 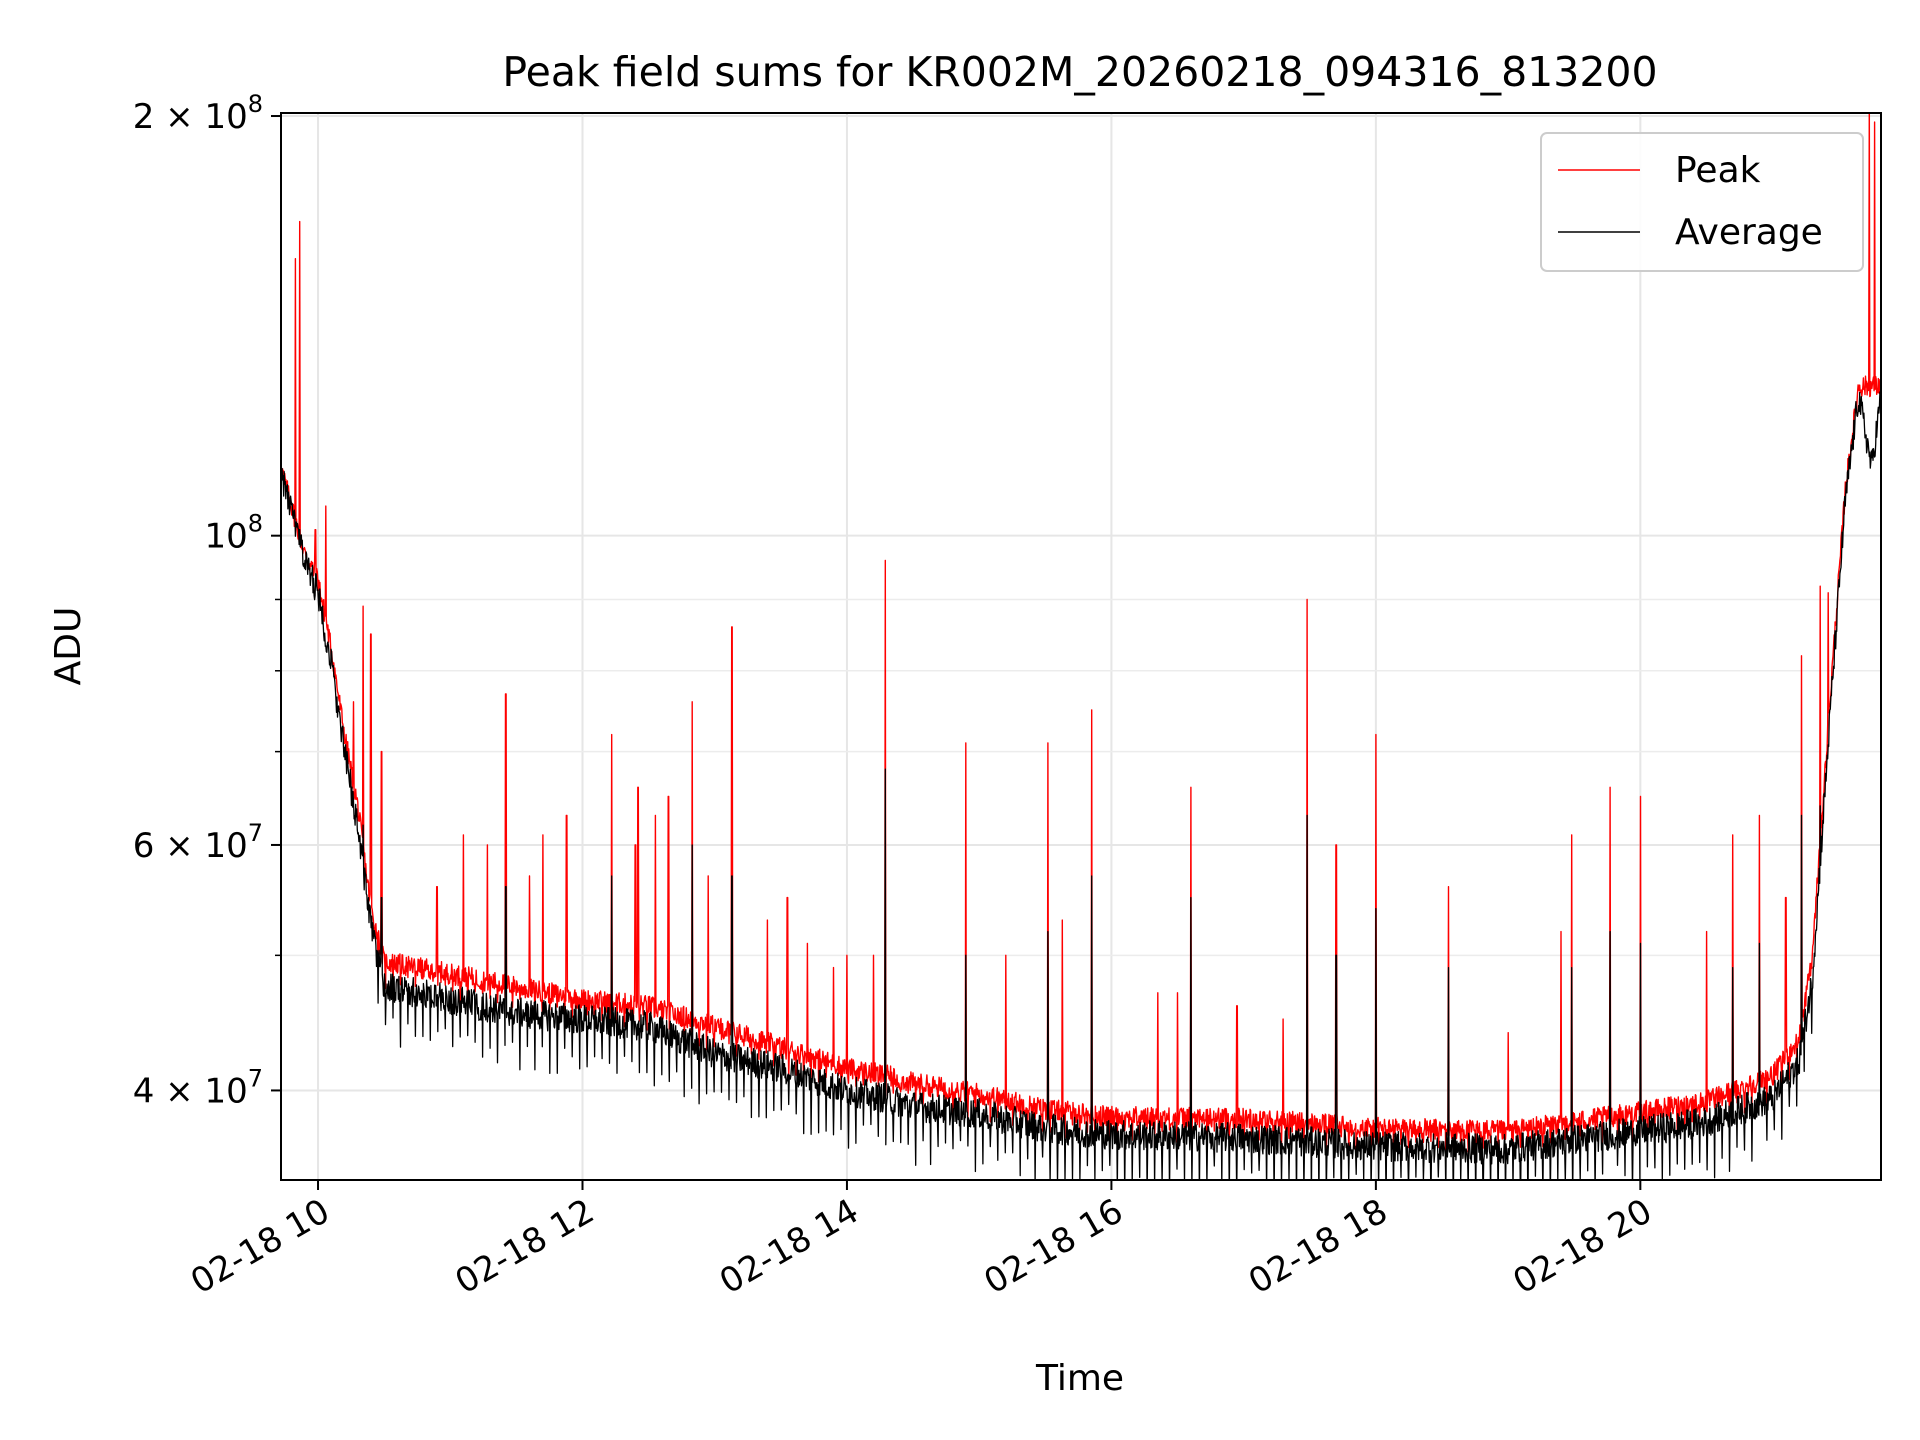 I want to click on y-tick-label: 4 × 107, so click(x=198, y=1087).